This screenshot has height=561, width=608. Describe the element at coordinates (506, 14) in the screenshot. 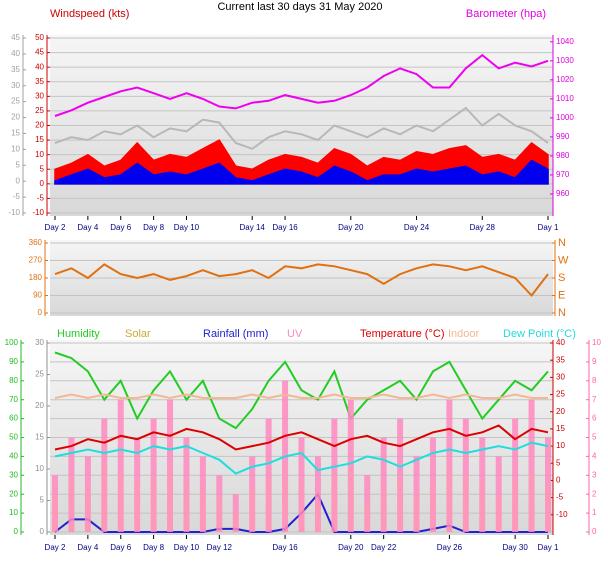

I see `y2-axis-label: Barometer (hpa)` at that location.